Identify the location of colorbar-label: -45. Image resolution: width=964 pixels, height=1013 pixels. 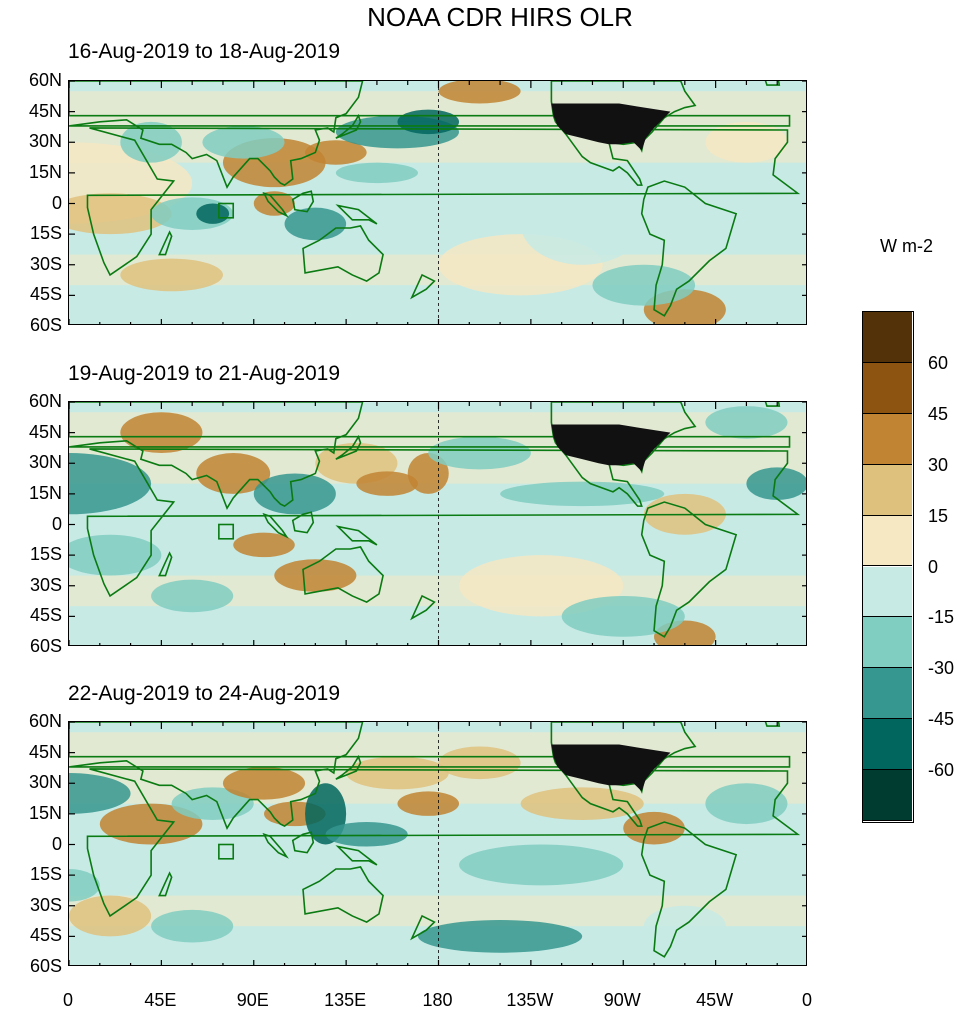
(941, 719).